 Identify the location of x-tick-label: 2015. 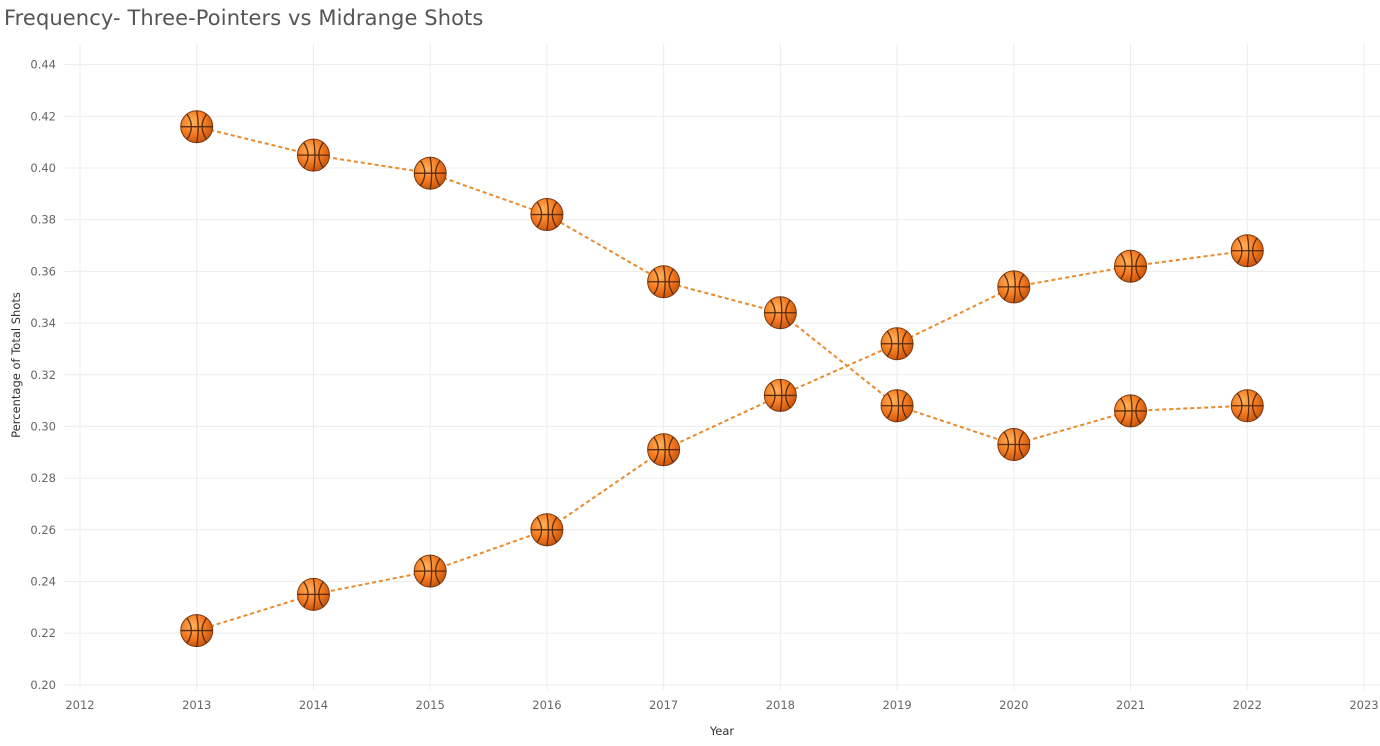
(430, 705).